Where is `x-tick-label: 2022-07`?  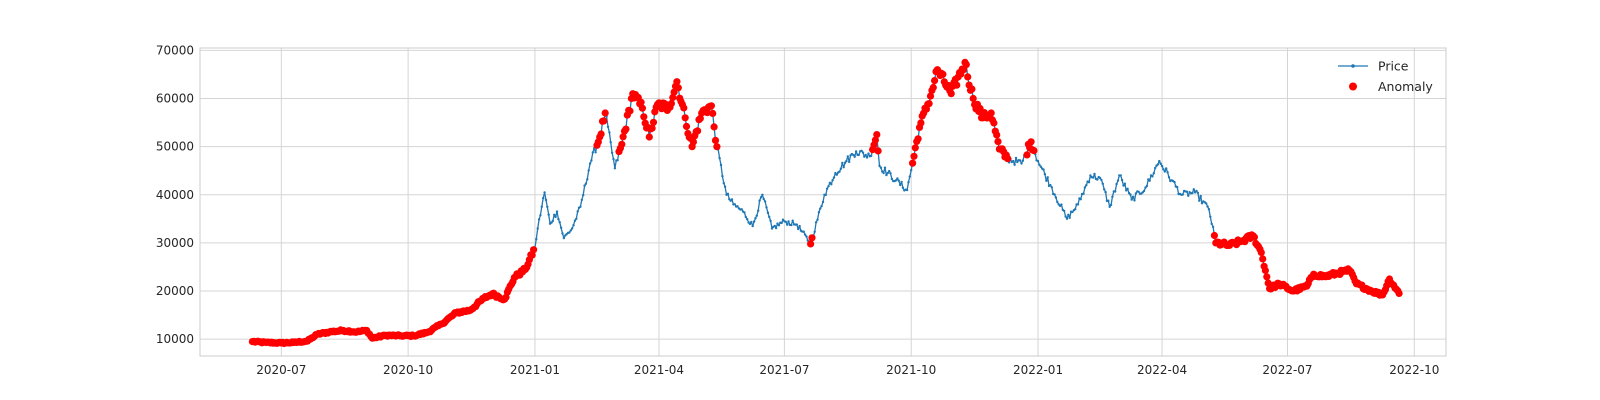 x-tick-label: 2022-07 is located at coordinates (1287, 370).